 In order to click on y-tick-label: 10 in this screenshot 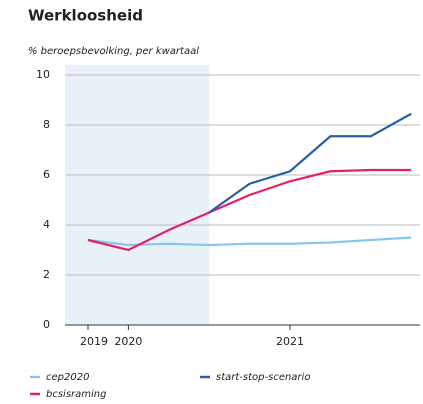, I will do `click(43, 74)`.